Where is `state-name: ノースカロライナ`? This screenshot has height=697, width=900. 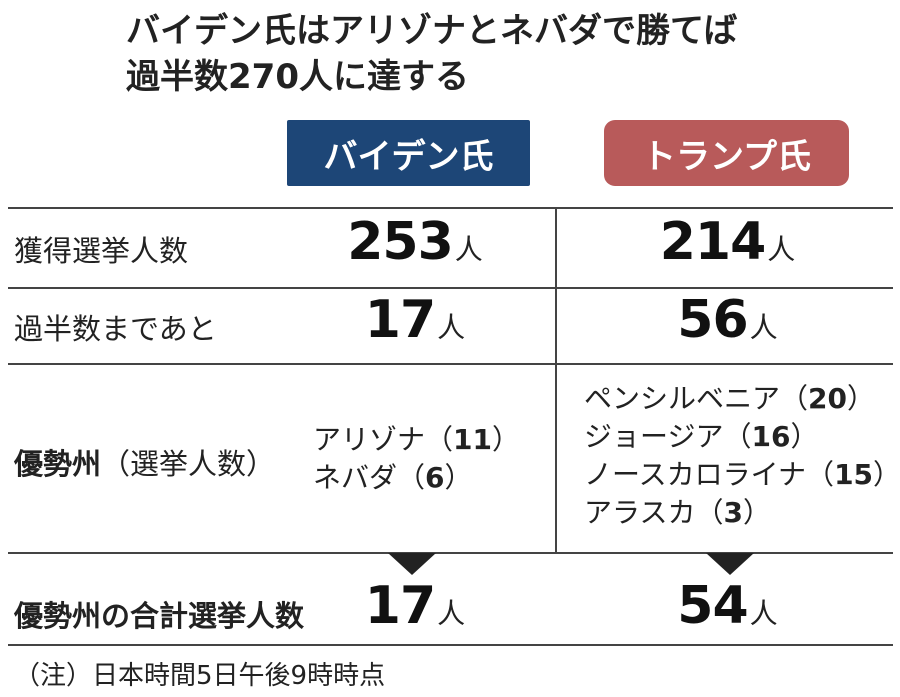
state-name: ノースカロライナ is located at coordinates (695, 474).